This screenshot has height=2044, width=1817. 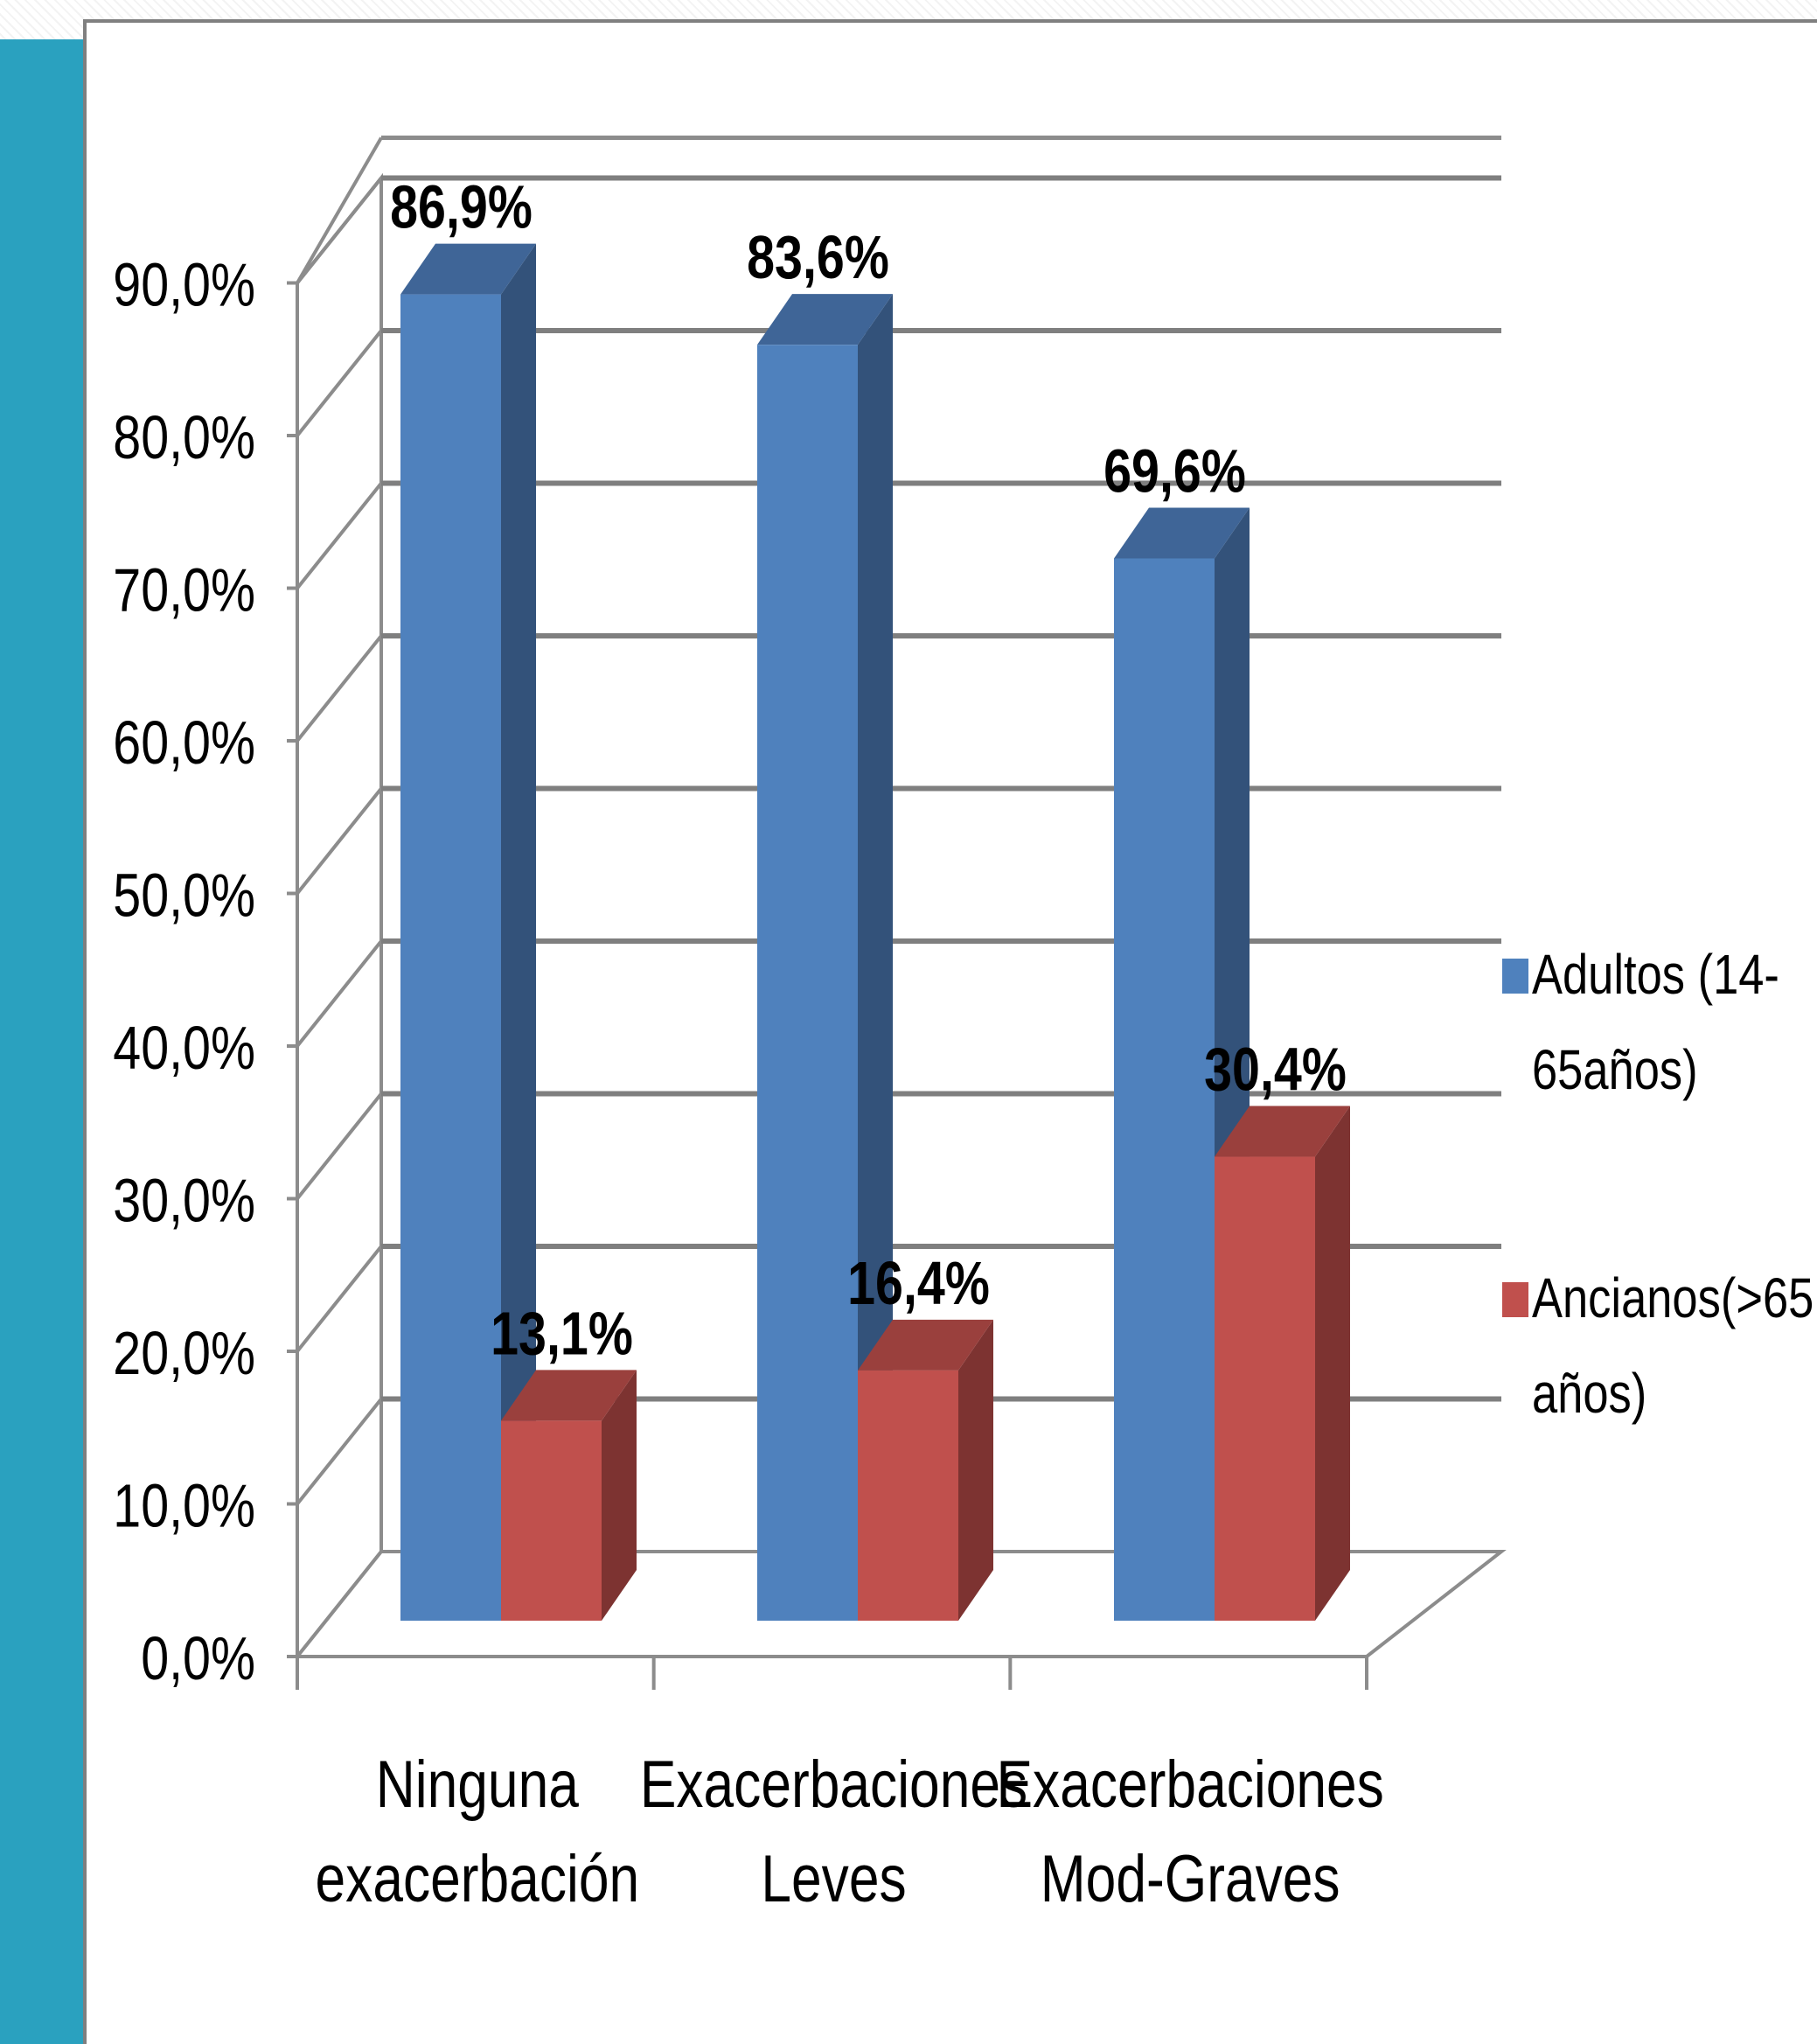 I want to click on legend-label: Adultos (14-, so click(x=1655, y=975).